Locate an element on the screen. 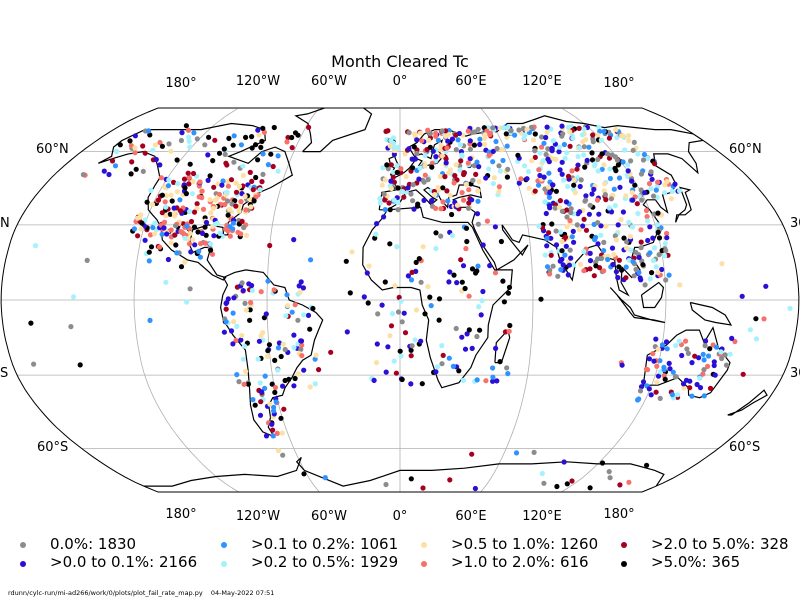  coastline is located at coordinates (437, 297).